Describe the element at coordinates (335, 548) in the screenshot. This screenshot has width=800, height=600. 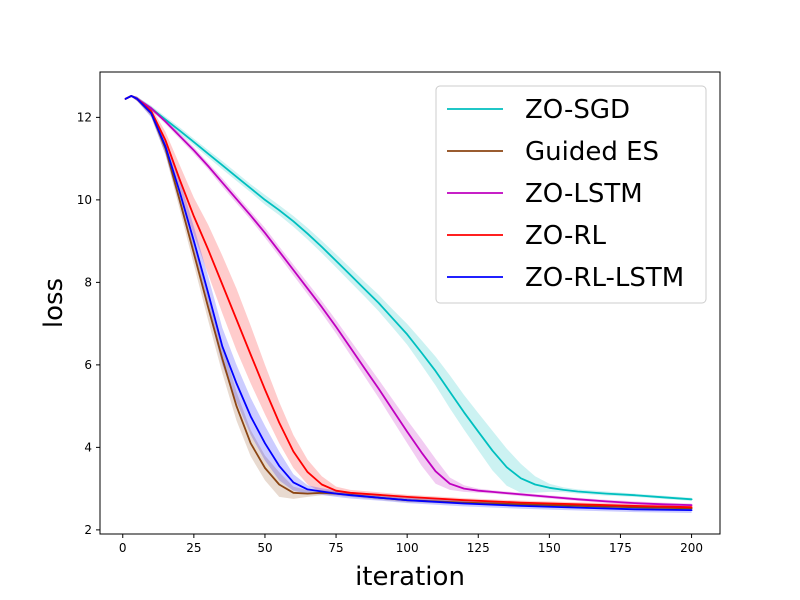
I see `x-tick-label: 75` at that location.